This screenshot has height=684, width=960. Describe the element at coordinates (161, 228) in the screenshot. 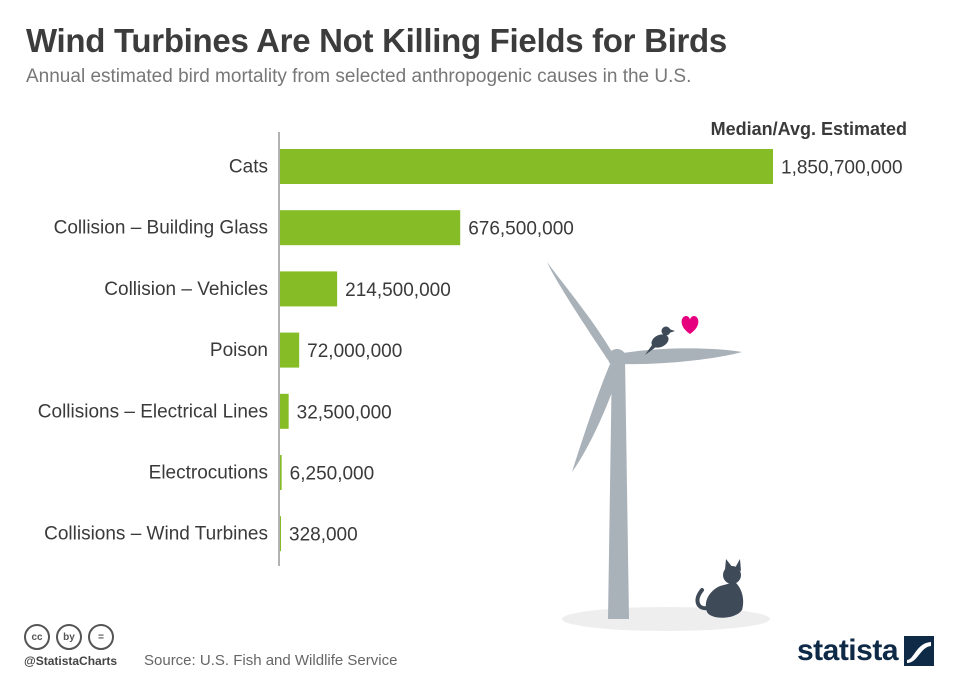

I see `category-label: Collision – Building Glass` at that location.